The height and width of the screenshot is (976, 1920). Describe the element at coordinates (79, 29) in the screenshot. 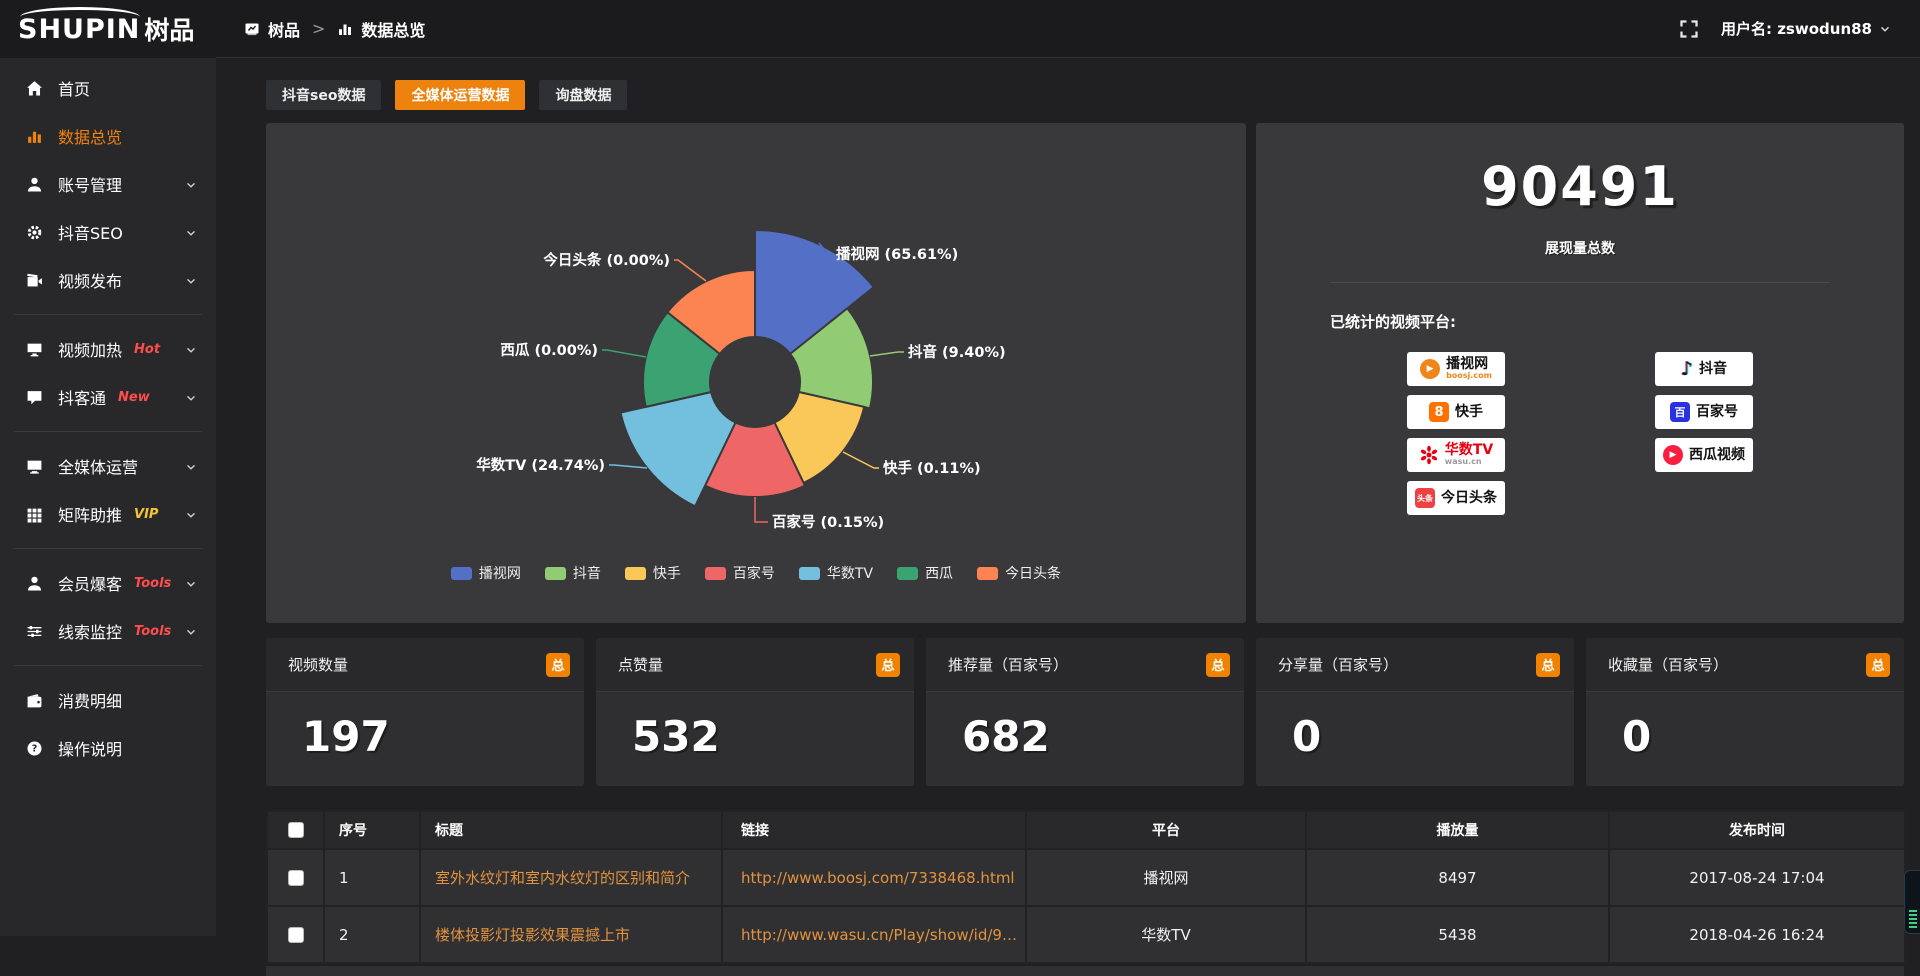

I see `logo-latin: SHUPIN` at that location.